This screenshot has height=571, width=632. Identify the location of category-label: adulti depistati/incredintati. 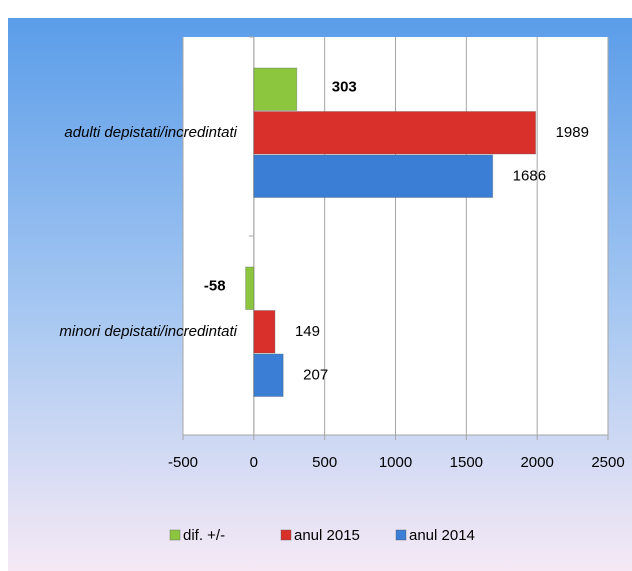
(150, 132).